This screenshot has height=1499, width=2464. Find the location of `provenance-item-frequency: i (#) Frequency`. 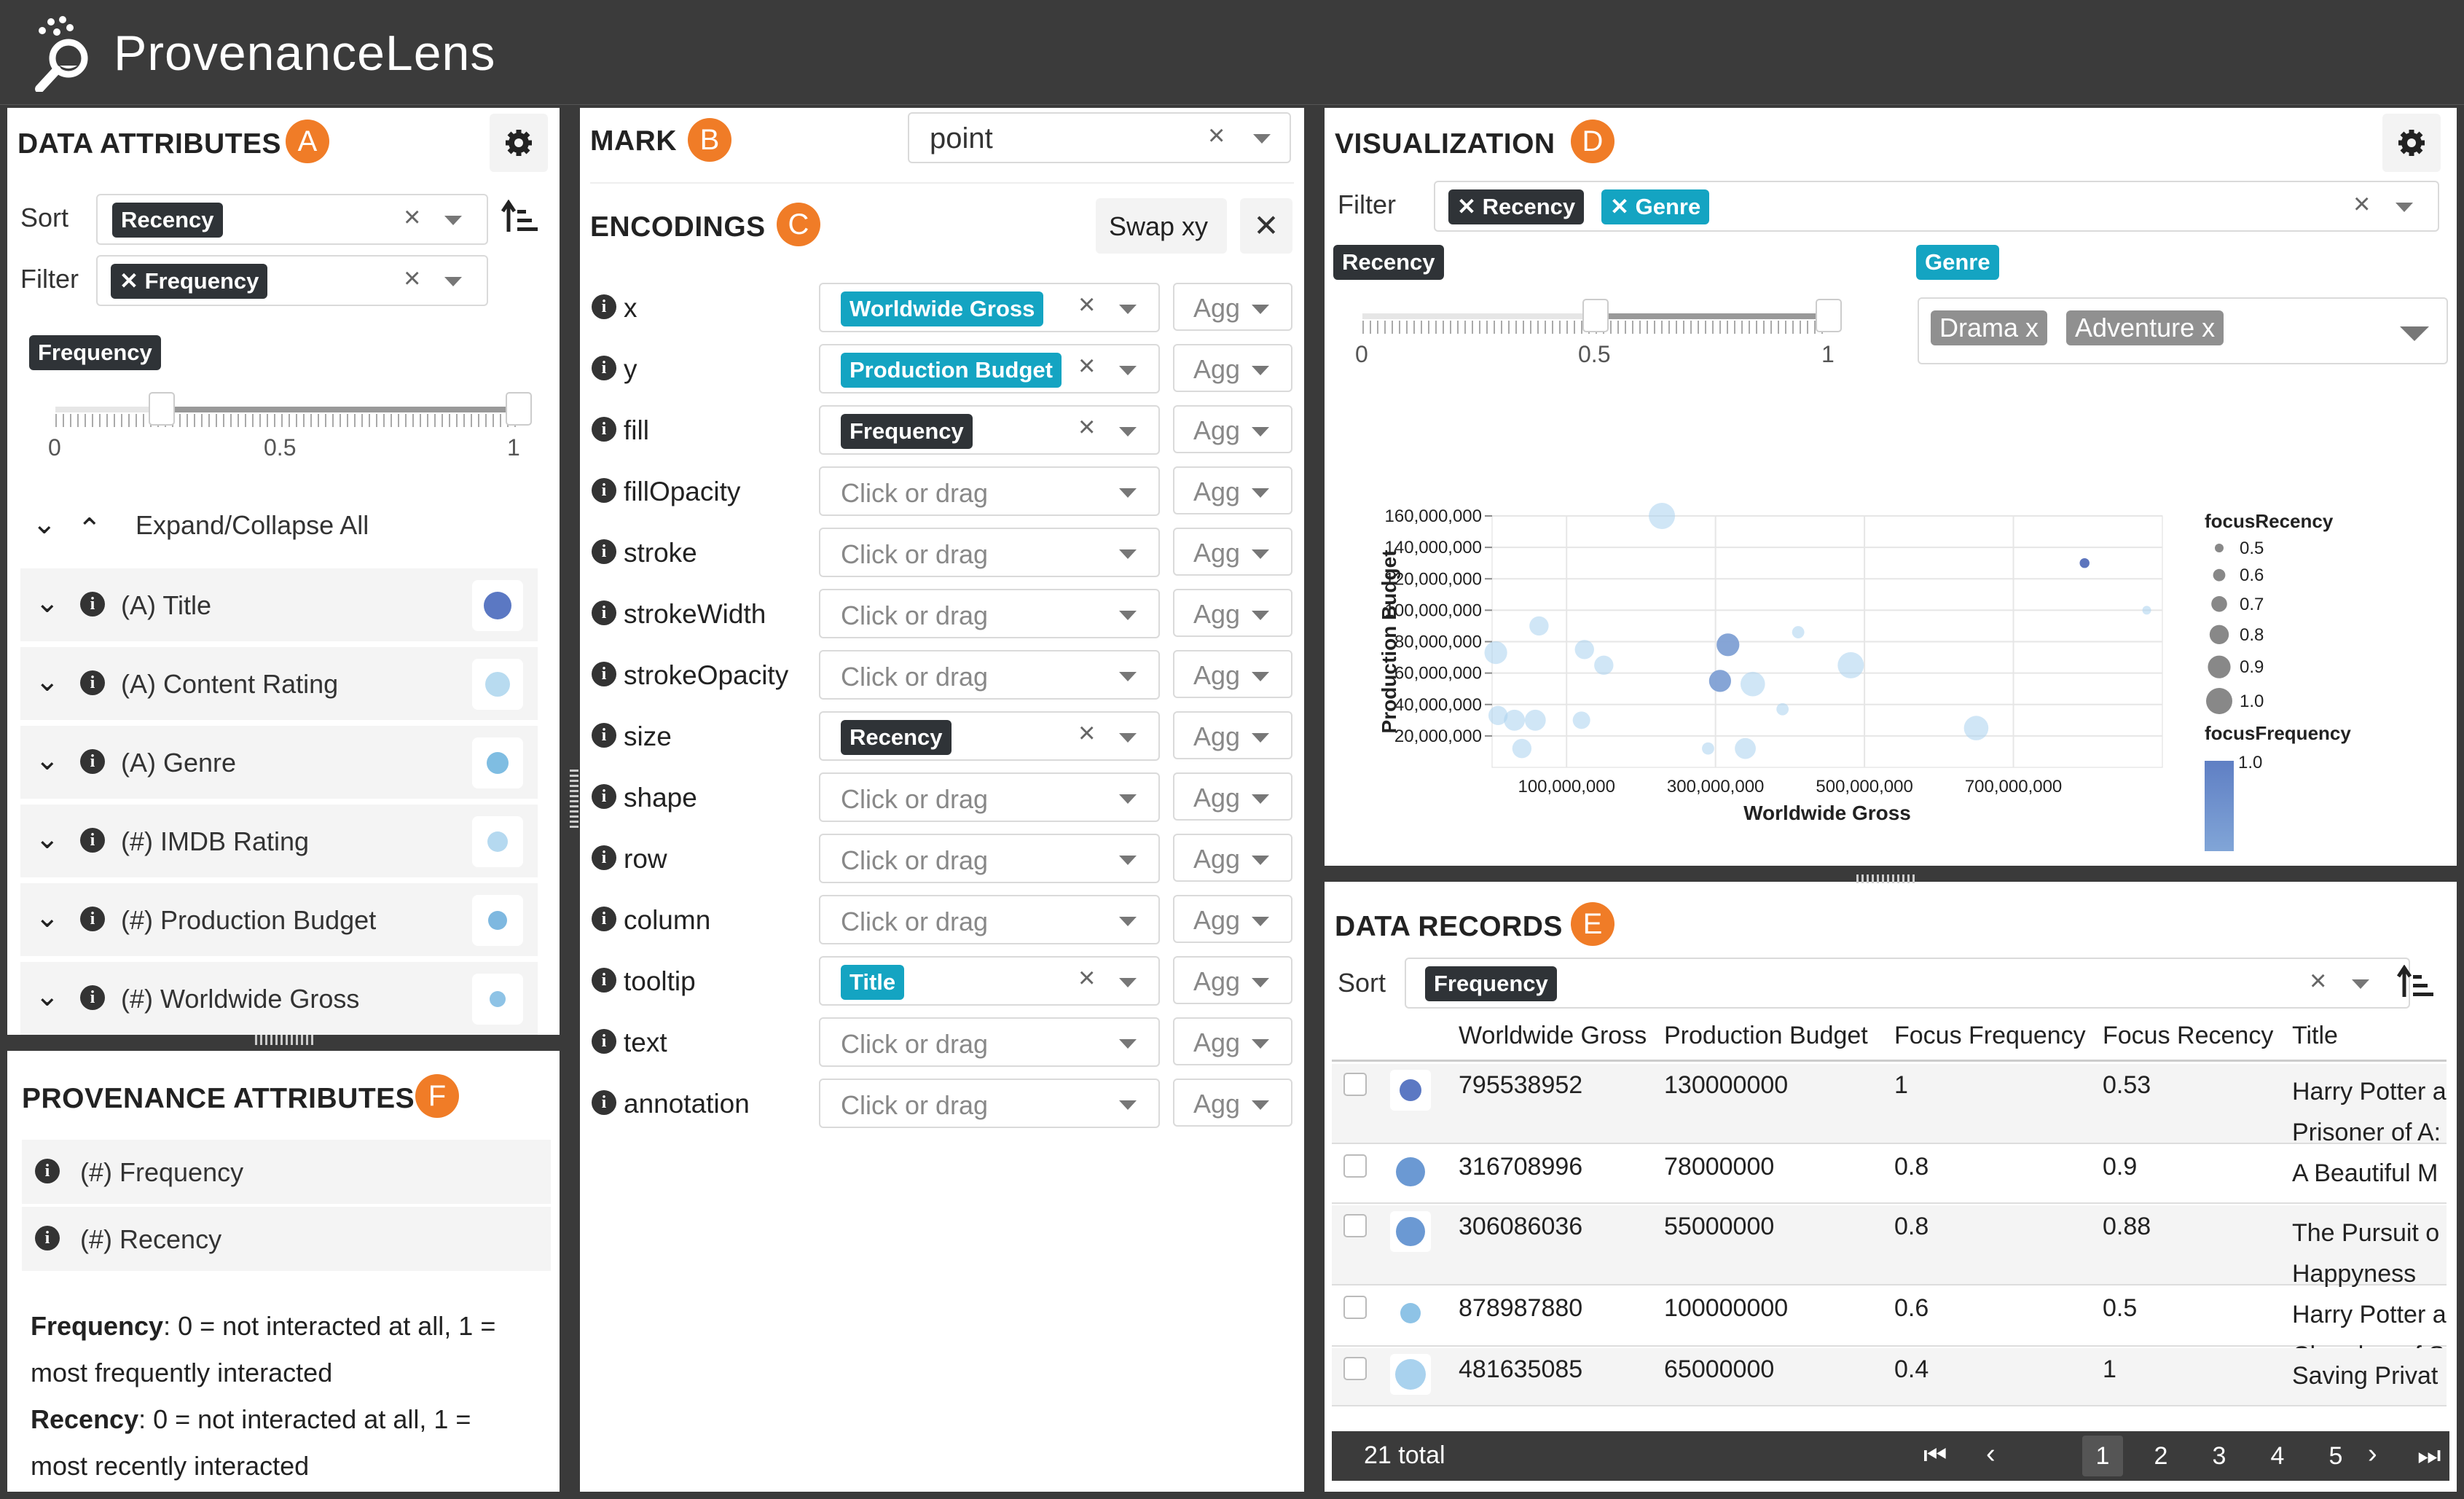

provenance-item-frequency: i (#) Frequency is located at coordinates (286, 1172).